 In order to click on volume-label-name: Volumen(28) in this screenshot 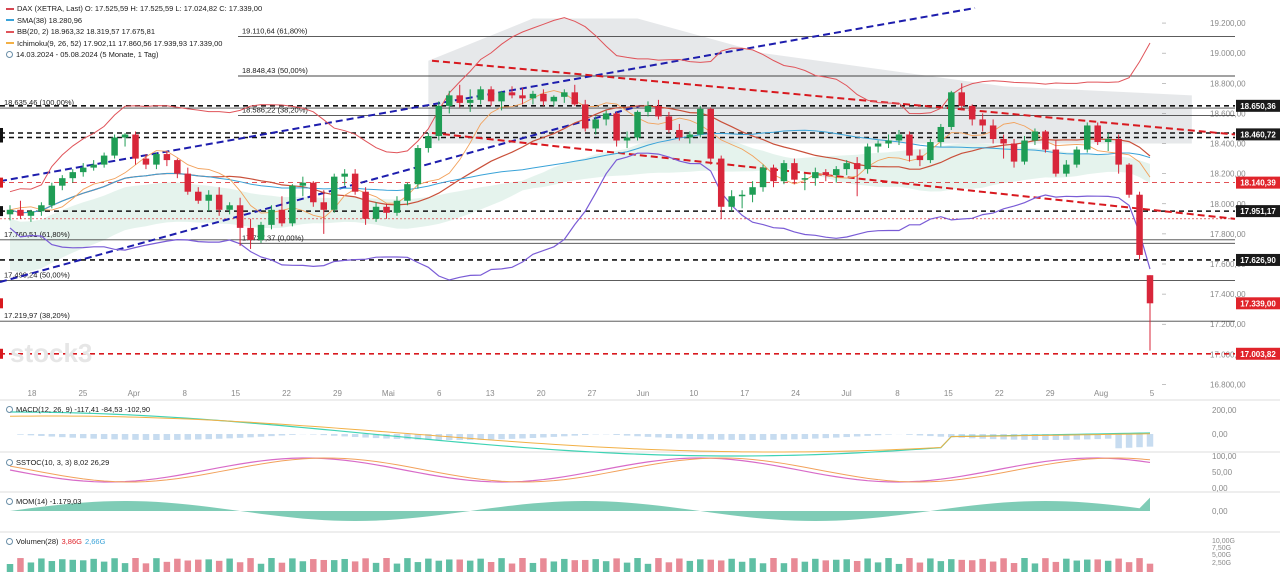, I will do `click(37, 541)`.